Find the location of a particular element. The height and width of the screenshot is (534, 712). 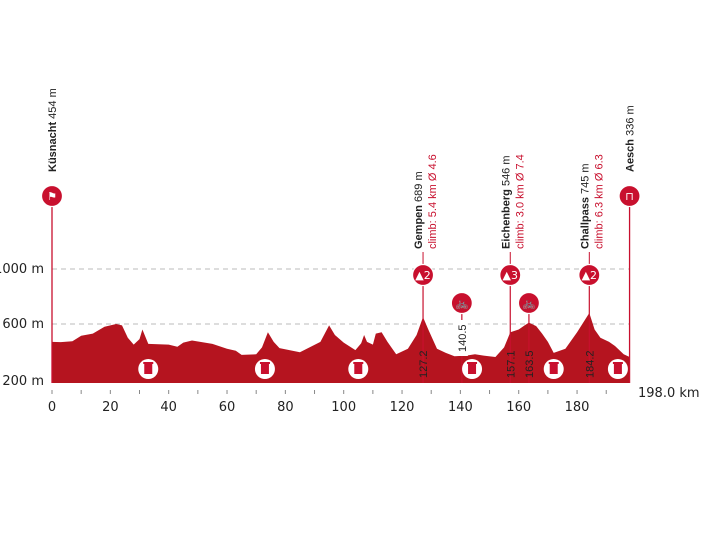

start-name: Küsnacht is located at coordinates (53, 147).